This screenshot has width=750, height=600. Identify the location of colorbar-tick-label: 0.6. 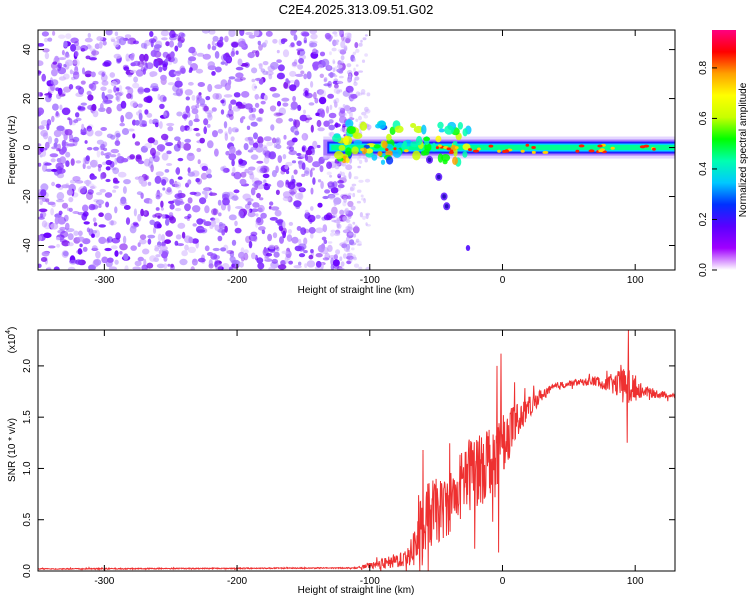
(703, 118).